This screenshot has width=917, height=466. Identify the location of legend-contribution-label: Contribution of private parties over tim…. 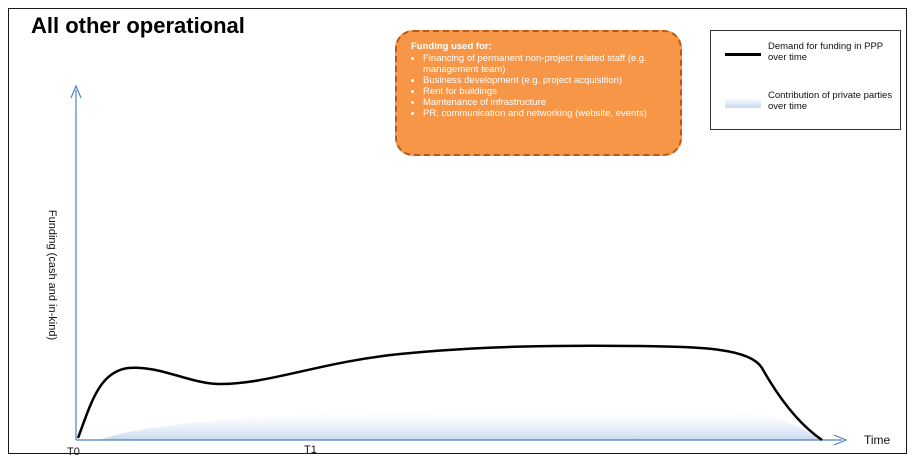
(830, 101).